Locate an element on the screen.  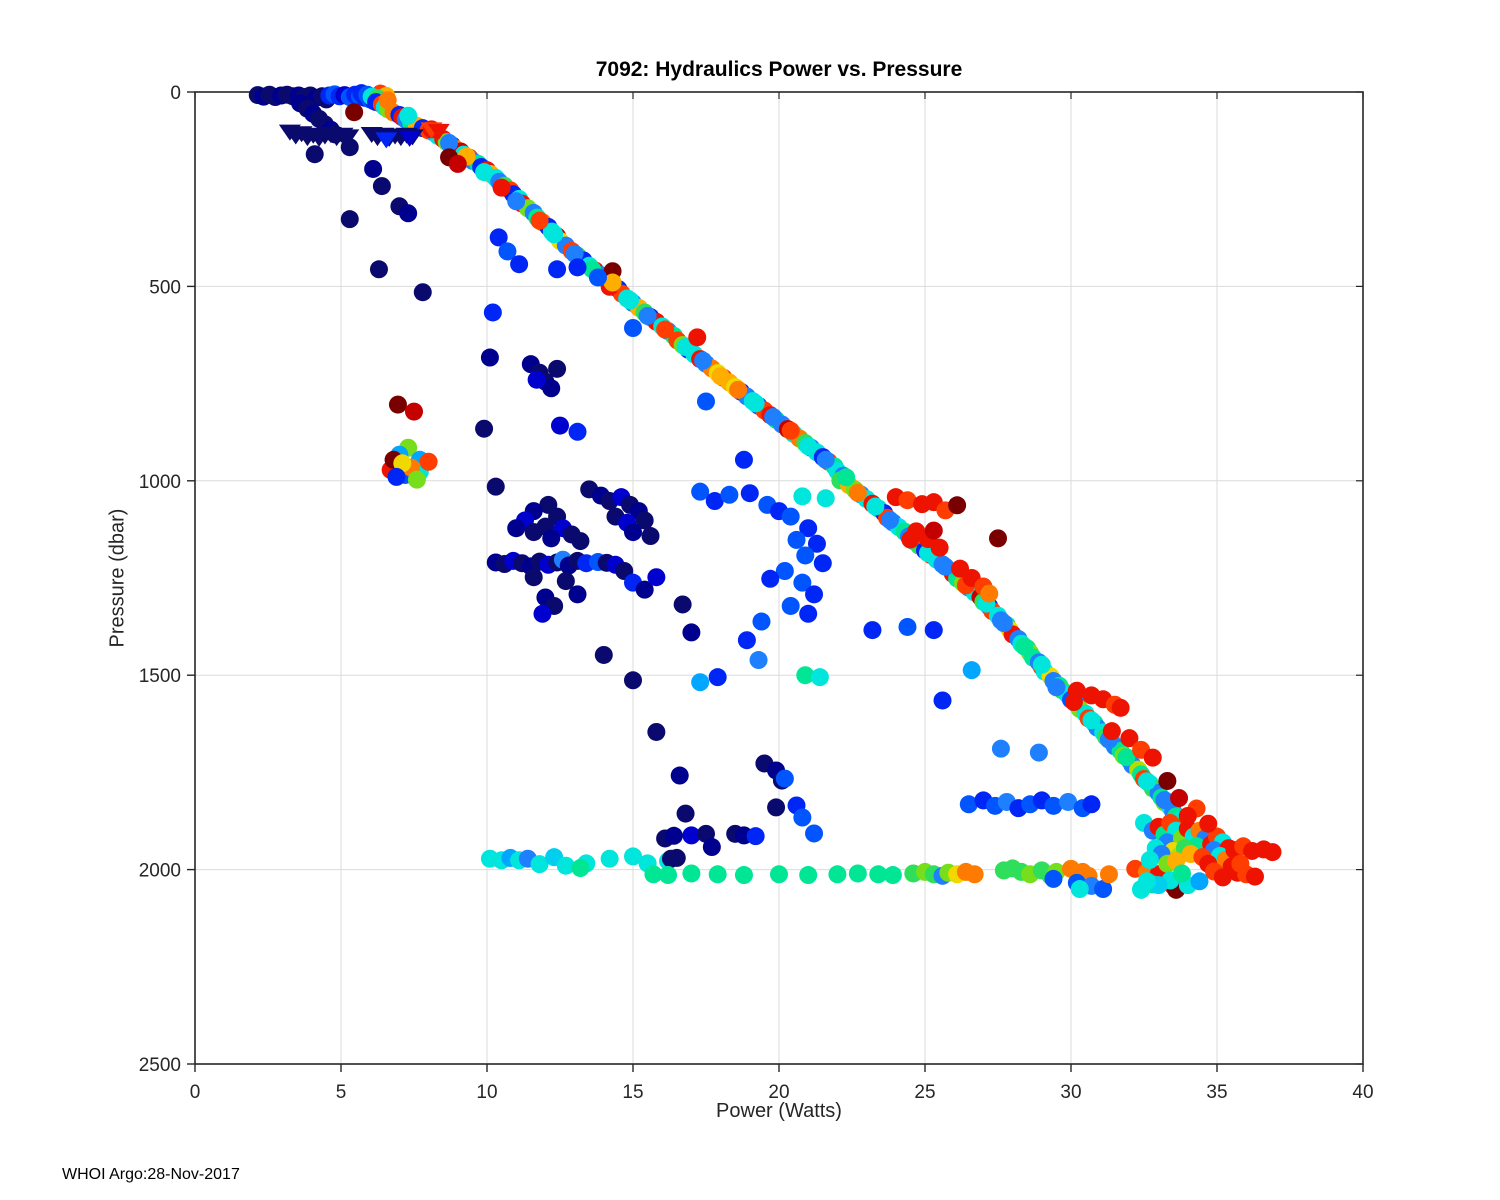
x-tick-label-5: 5 is located at coordinates (341, 1092).